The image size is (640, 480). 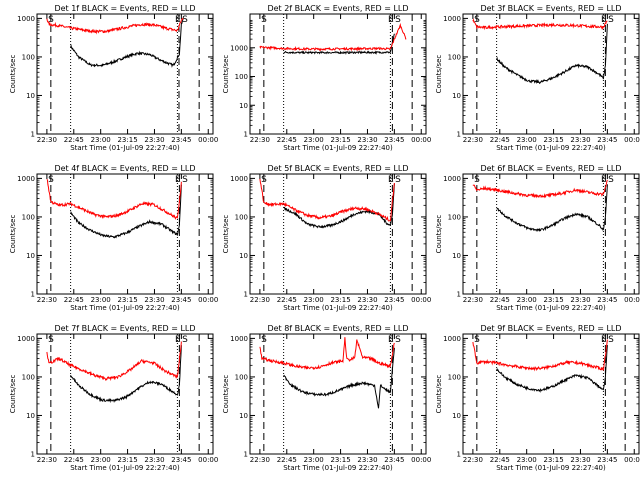 What do you see at coordinates (337, 328) in the screenshot?
I see `chart-title: Det 8f BLACK = Events, RED = LLD` at bounding box center [337, 328].